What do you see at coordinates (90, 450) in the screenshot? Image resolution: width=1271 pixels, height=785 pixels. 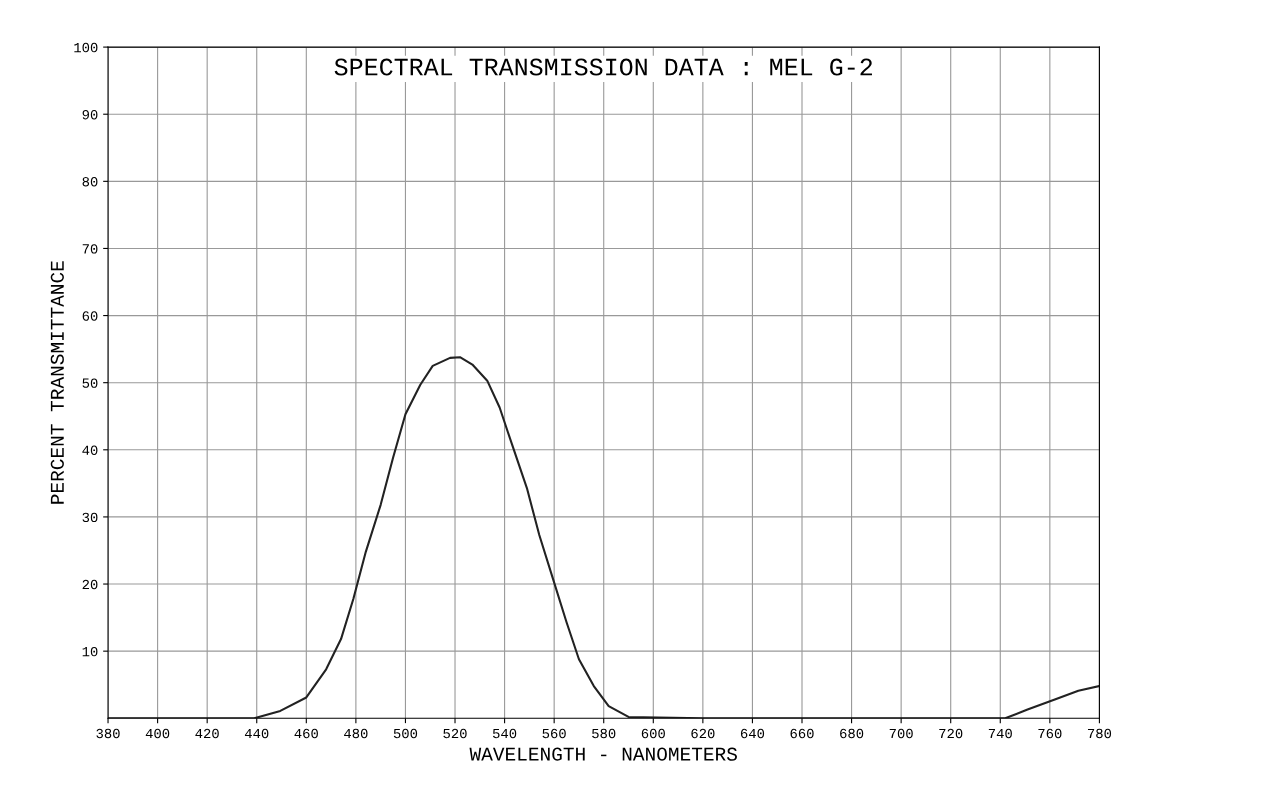 I see `y-tick-label: 40` at bounding box center [90, 450].